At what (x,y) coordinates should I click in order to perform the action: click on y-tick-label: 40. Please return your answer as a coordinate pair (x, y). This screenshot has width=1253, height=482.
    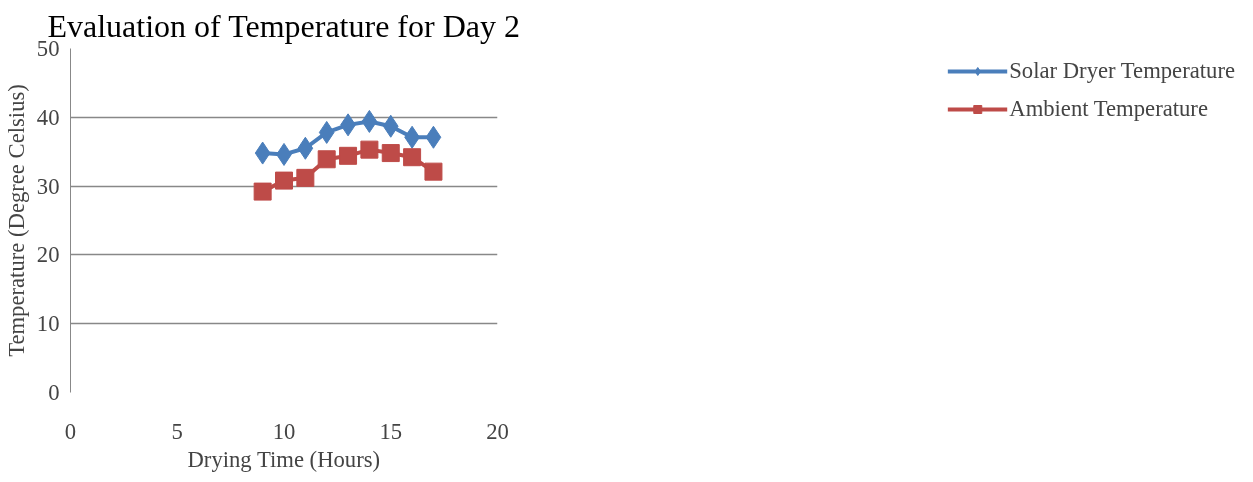
    Looking at the image, I should click on (48, 117).